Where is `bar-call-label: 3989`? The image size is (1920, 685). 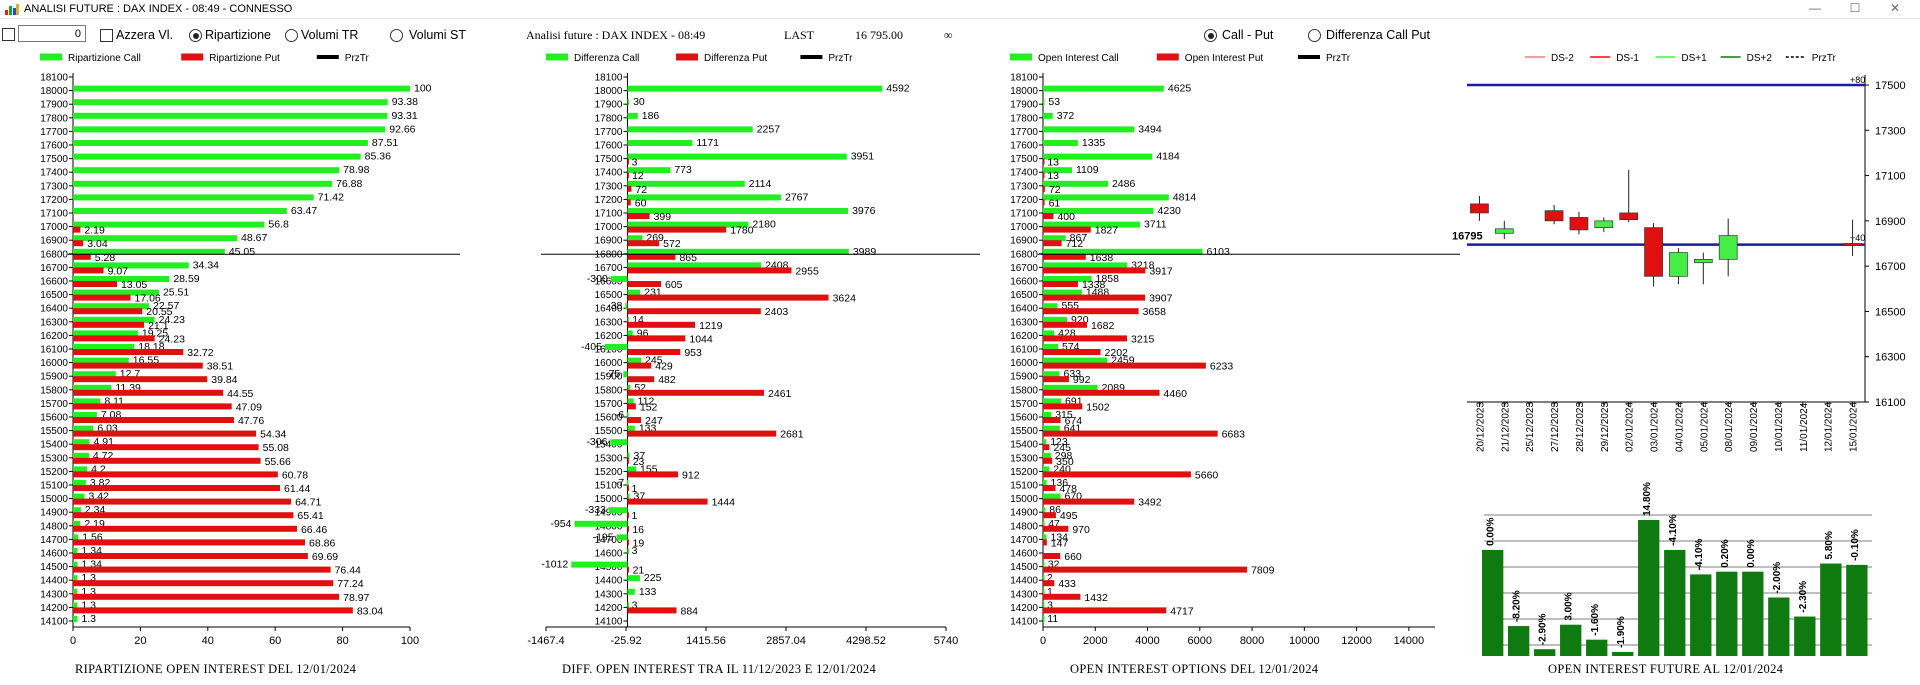
bar-call-label: 3989 is located at coordinates (865, 252).